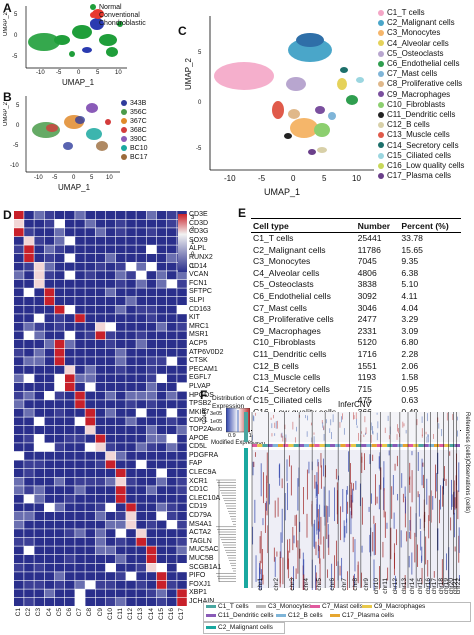  Describe the element at coordinates (407, 74) in the screenshot. I see `panel-c-legend-item: C7_Mast cells` at that location.